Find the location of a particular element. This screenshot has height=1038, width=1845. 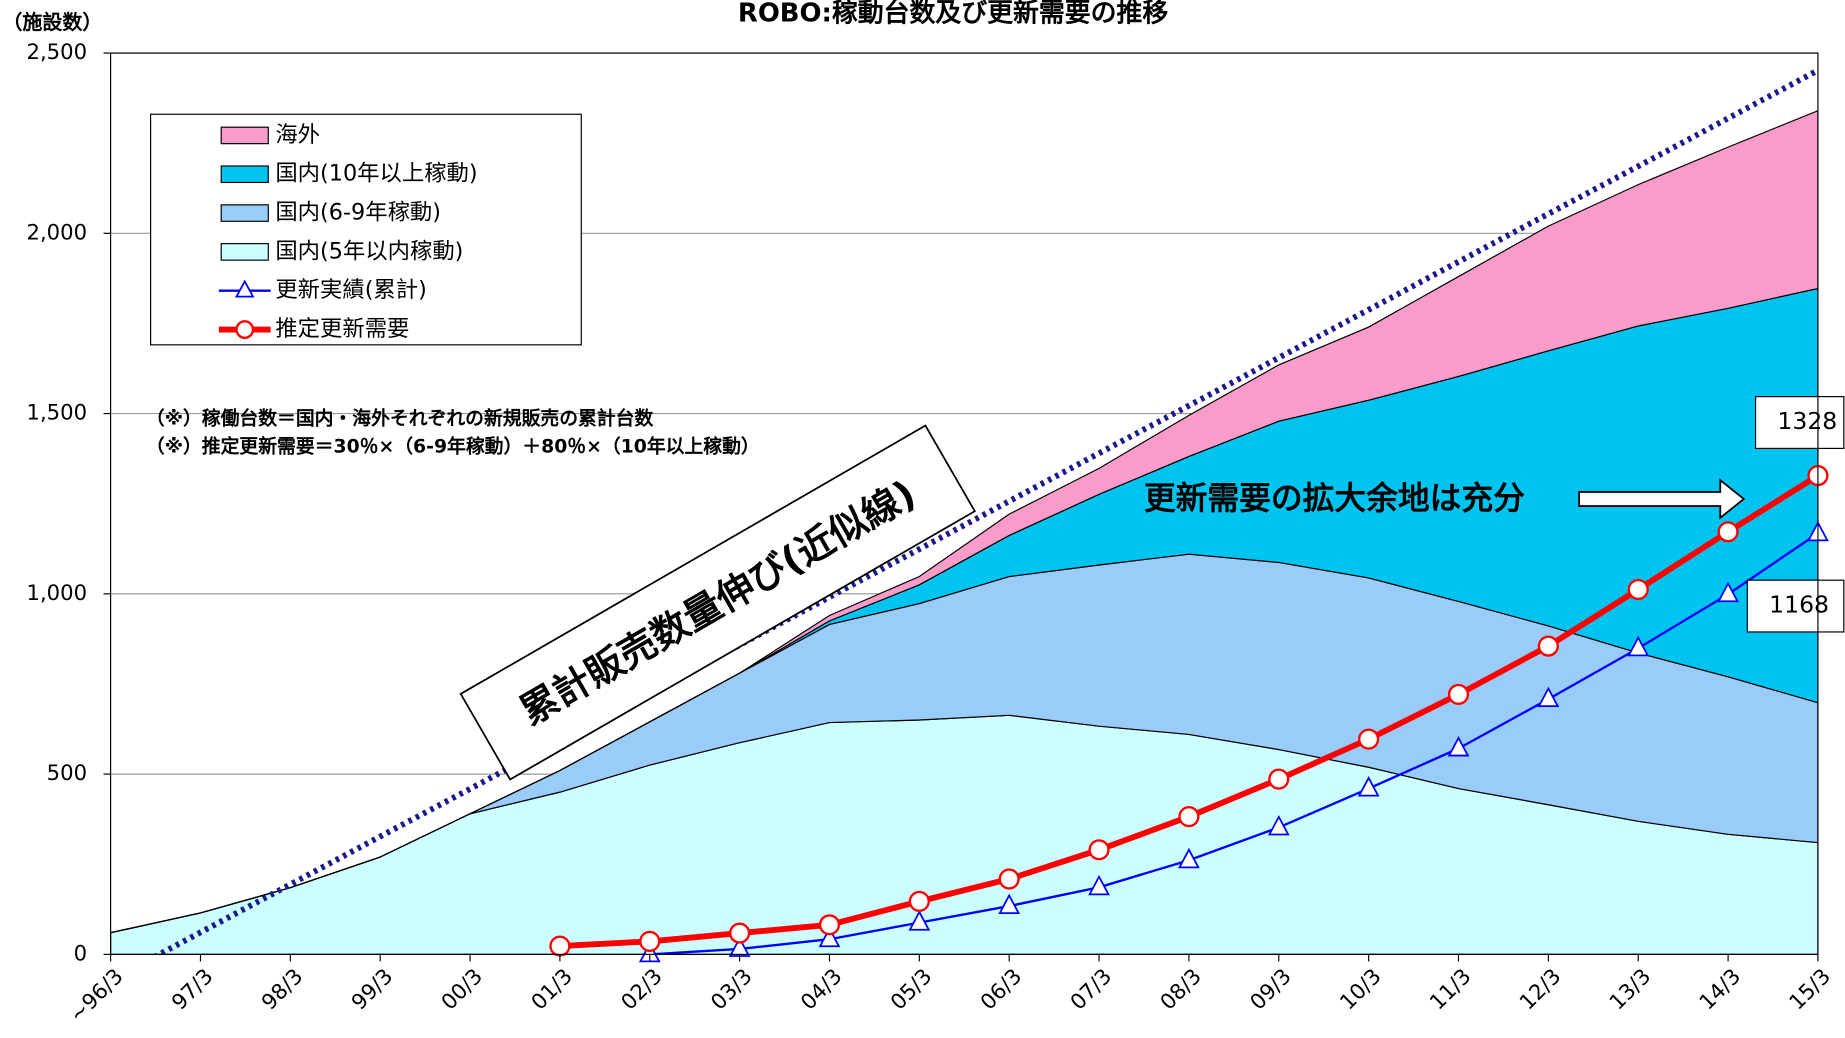

note: （※）推定更新需要＝30％×（6-9年稼動）＋80％×（10年以上稼動） is located at coordinates (453, 446).